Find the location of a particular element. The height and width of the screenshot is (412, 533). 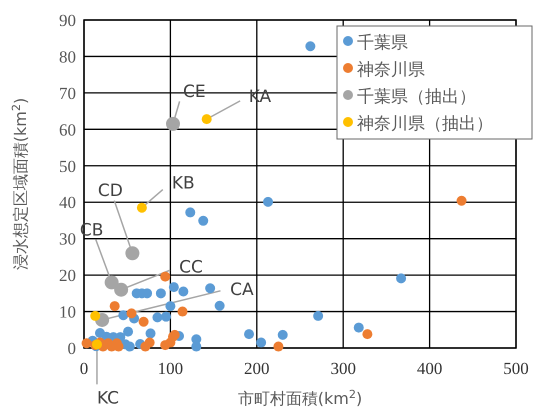

legend-label: 神奈川県 is located at coordinates (391, 70).